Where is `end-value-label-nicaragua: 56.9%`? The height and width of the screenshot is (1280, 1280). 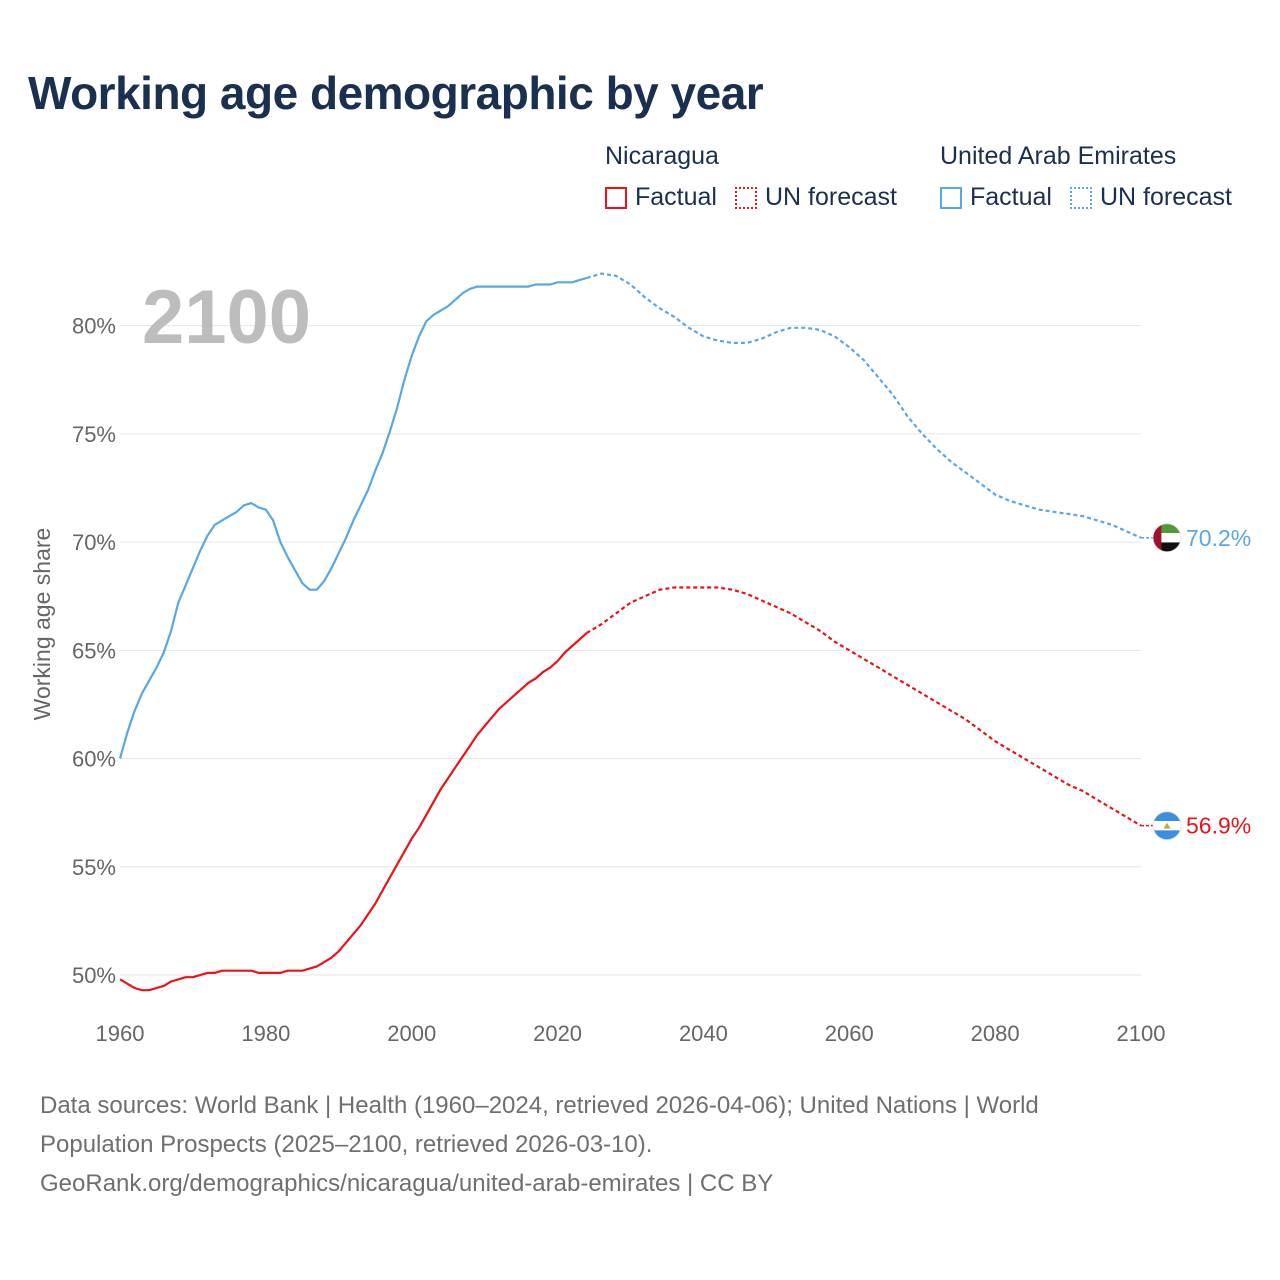 end-value-label-nicaragua: 56.9% is located at coordinates (1218, 826).